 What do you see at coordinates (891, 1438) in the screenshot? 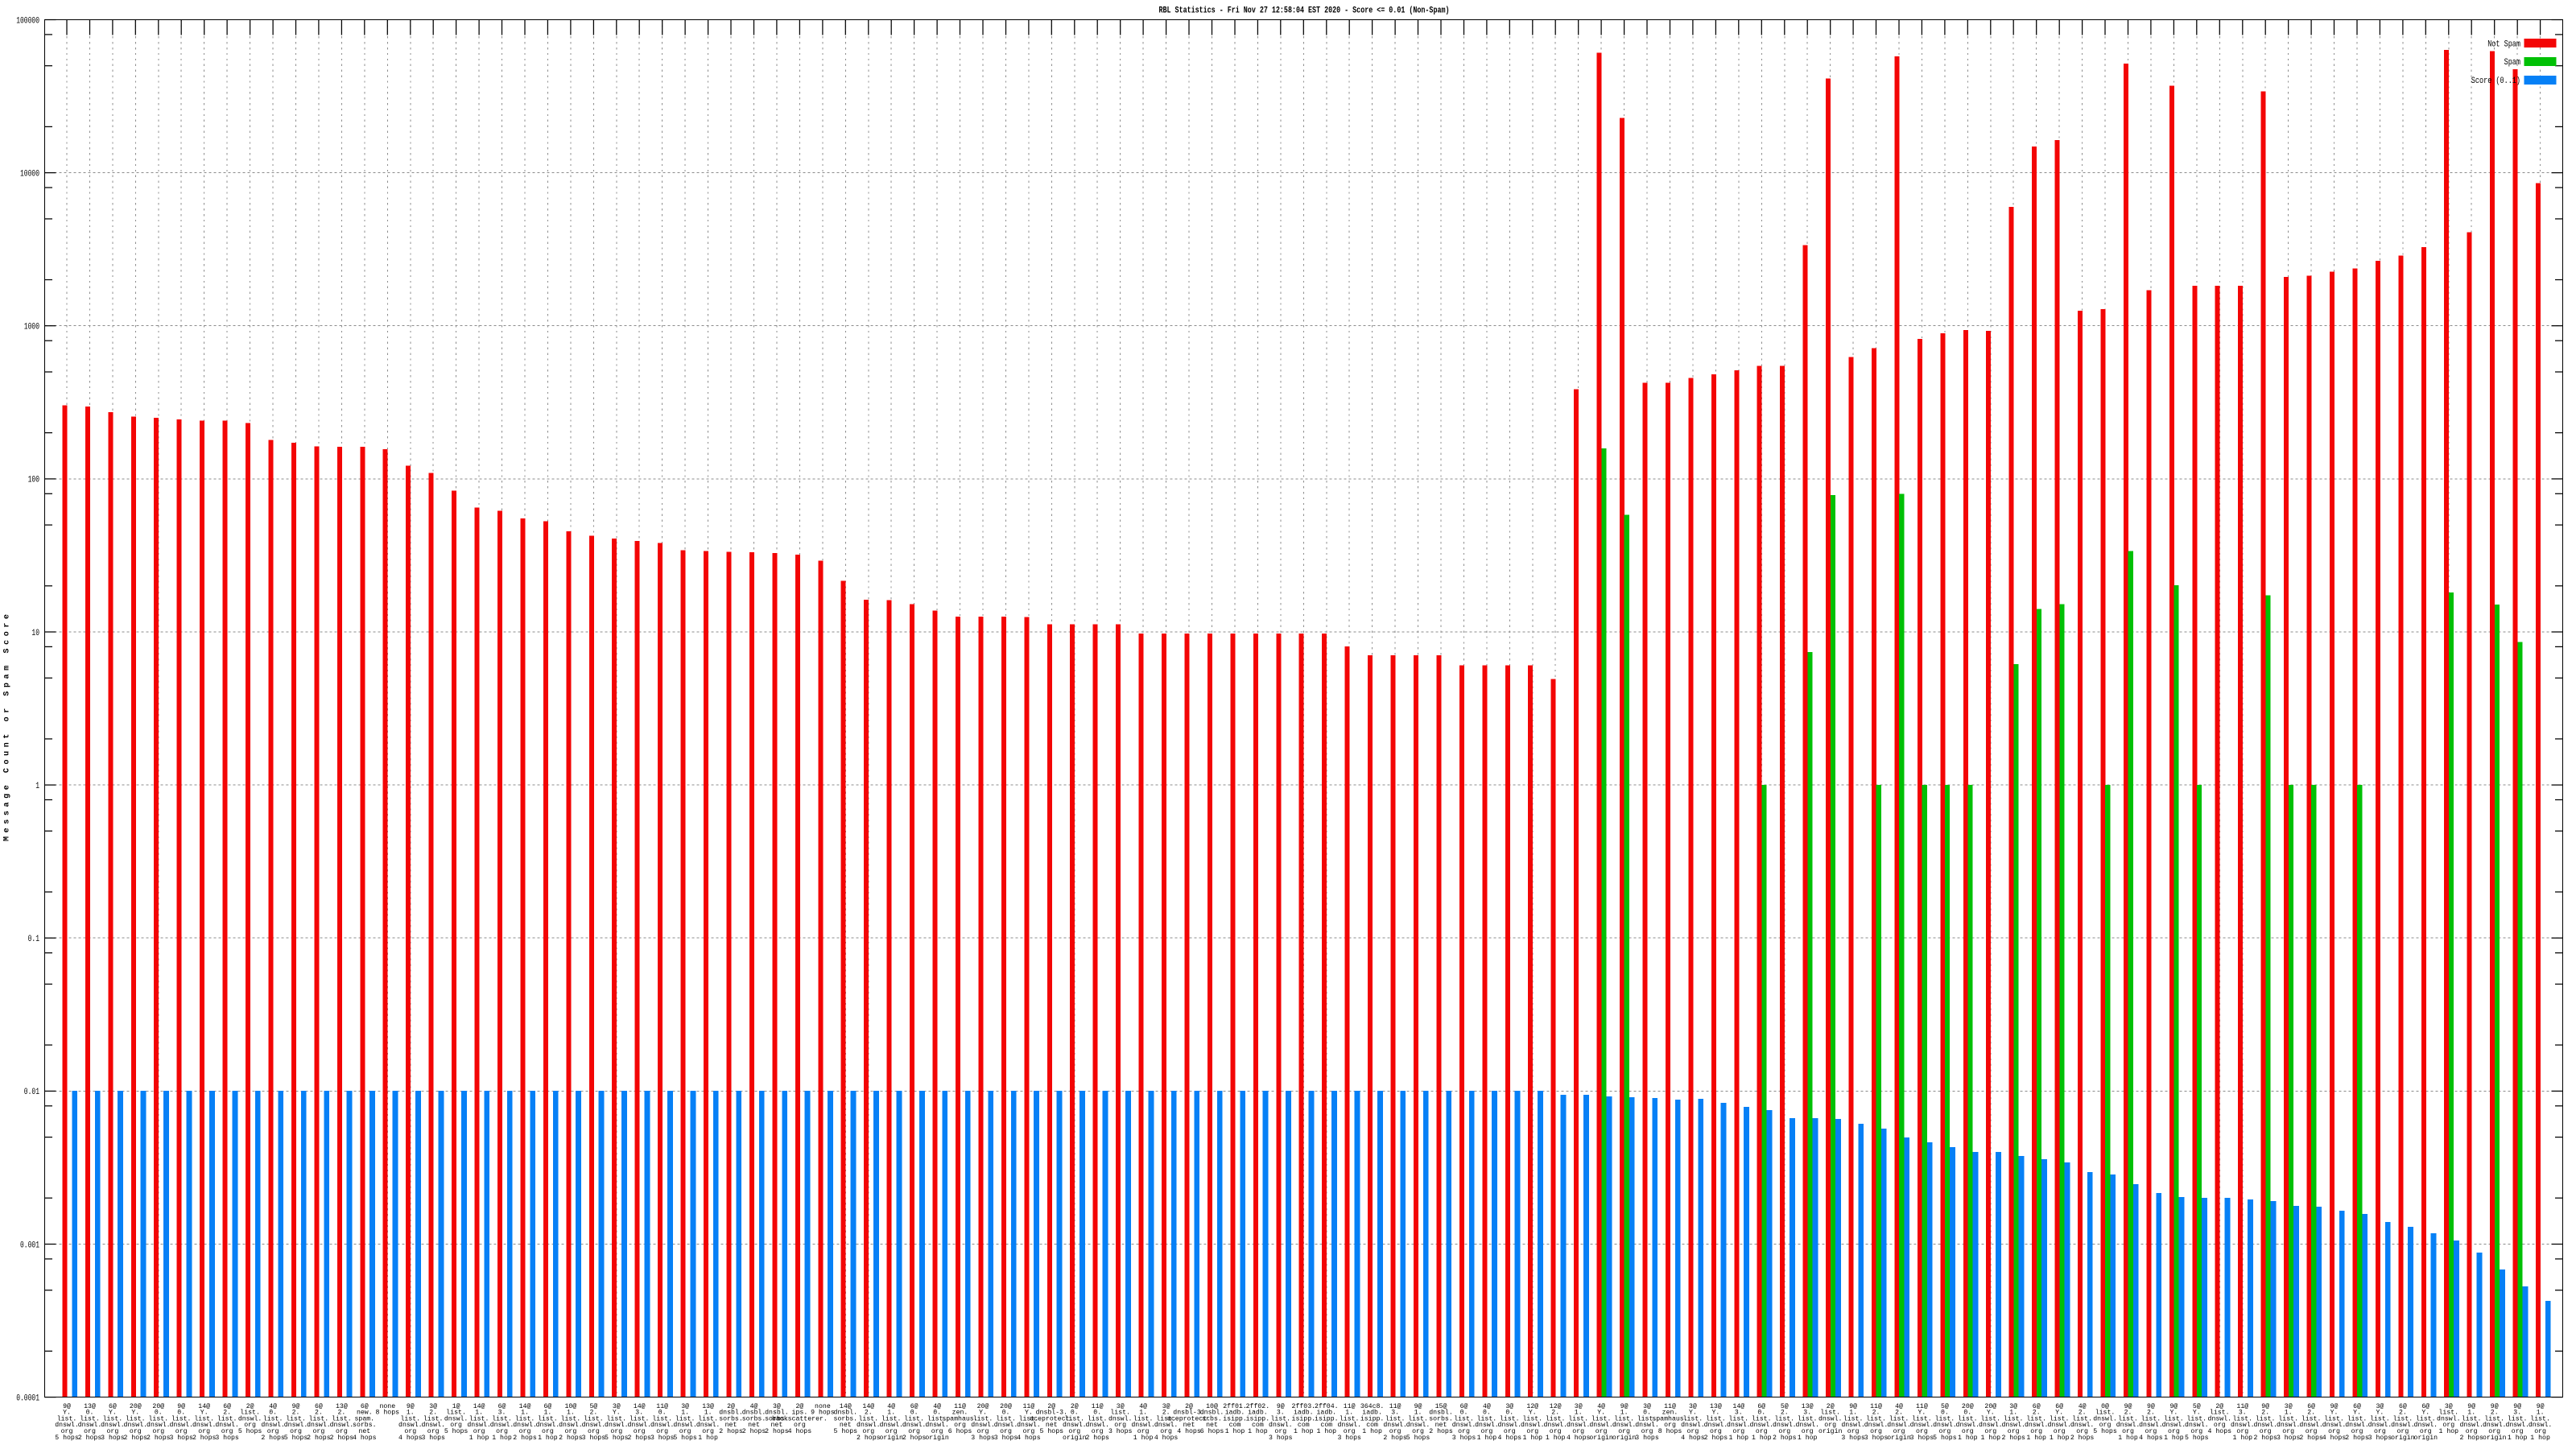
I see `svg-text: origin` at bounding box center [891, 1438].